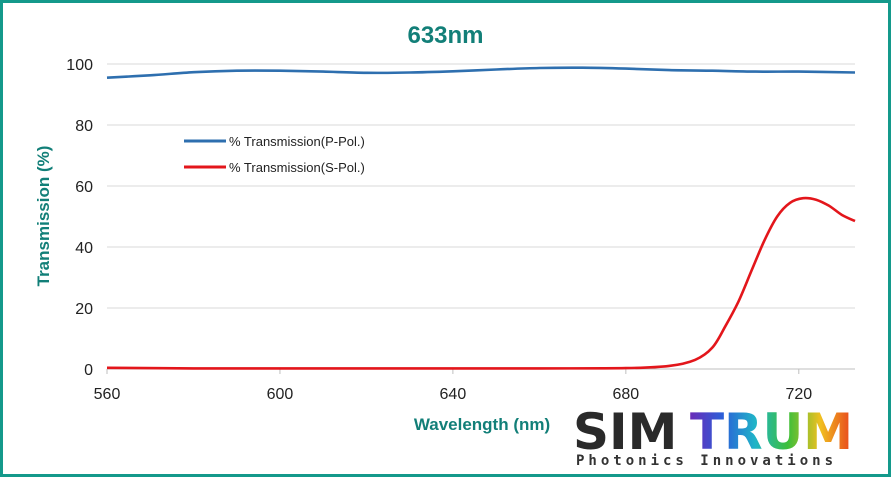 The height and width of the screenshot is (477, 891). I want to click on x-tick-label: 600, so click(280, 394).